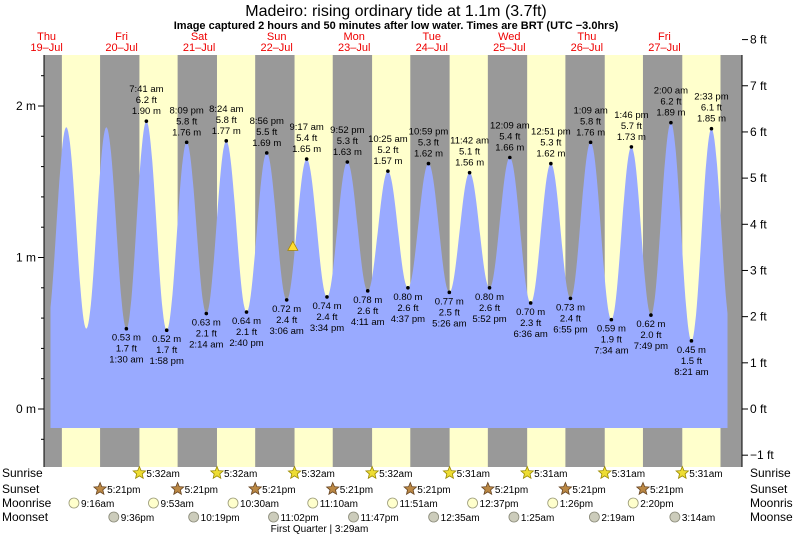  Describe the element at coordinates (670, 102) in the screenshot. I see `high-tide-ft: 6.2 ft` at that location.